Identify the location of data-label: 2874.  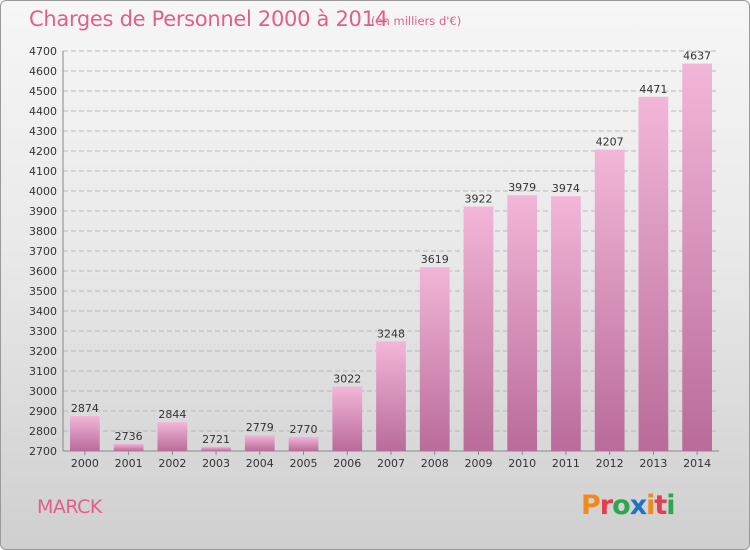
(85, 408).